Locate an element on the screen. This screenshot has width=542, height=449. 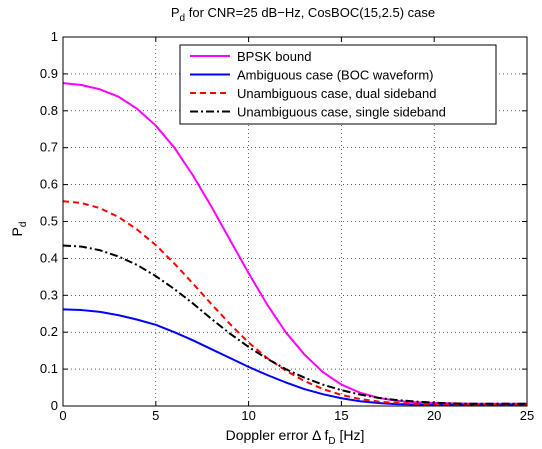
y-tick-label: 0.4 is located at coordinates (49, 257).